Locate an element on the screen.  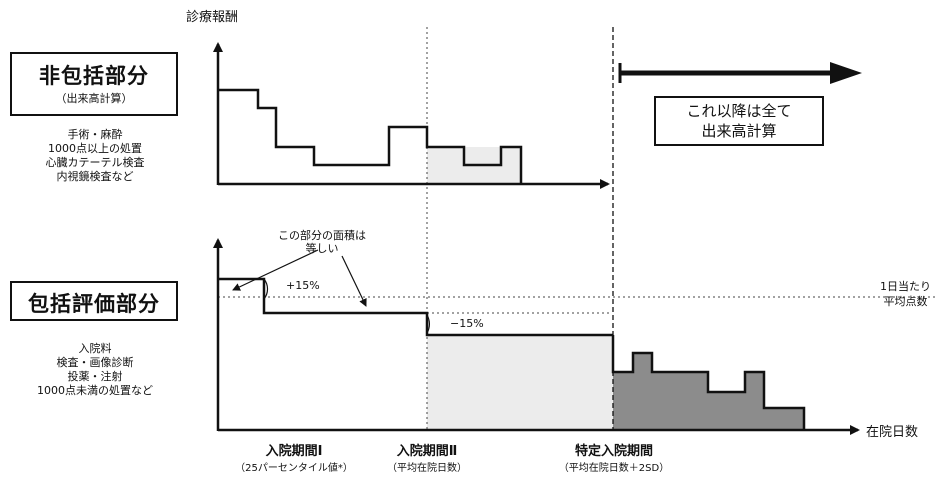
non-bundled-box: 非包括部分 （出来高計算） is located at coordinates (94, 84).